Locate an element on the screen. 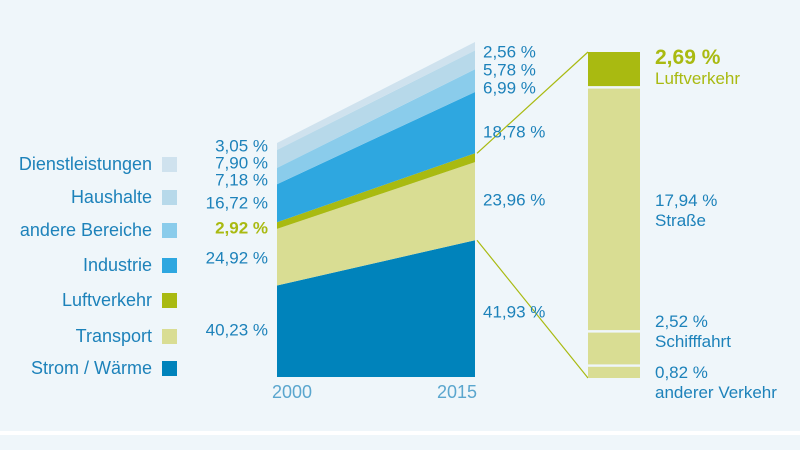 This screenshot has height=450, width=800. area-band-andere-bereiche is located at coordinates (376, 127).